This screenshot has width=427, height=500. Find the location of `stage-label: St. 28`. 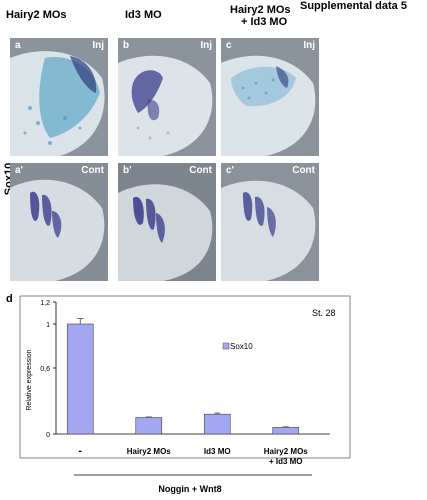

stage-label: St. 28 is located at coordinates (324, 313).